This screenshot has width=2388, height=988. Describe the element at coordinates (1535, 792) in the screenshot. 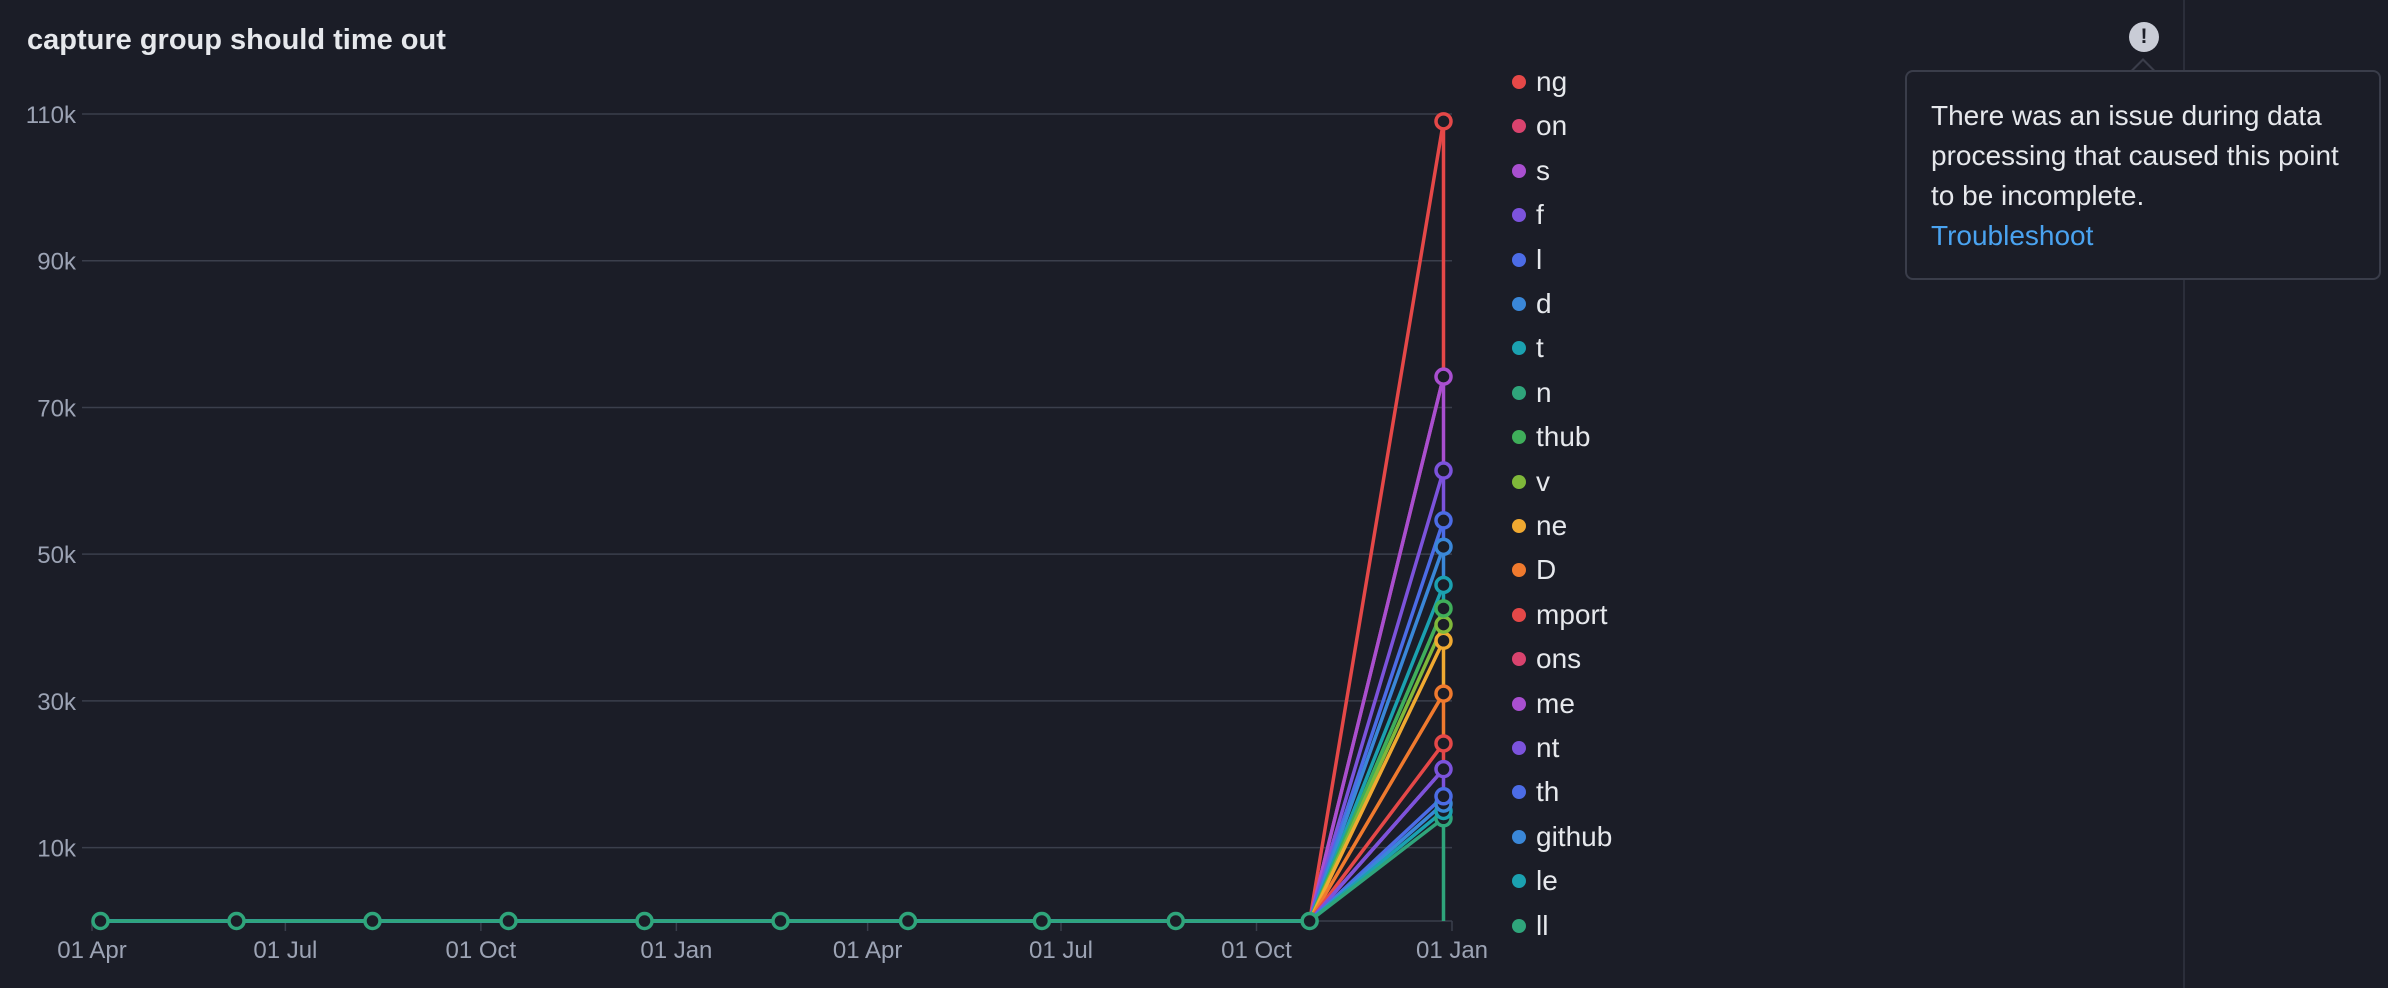

I see `legend-item: th` at that location.